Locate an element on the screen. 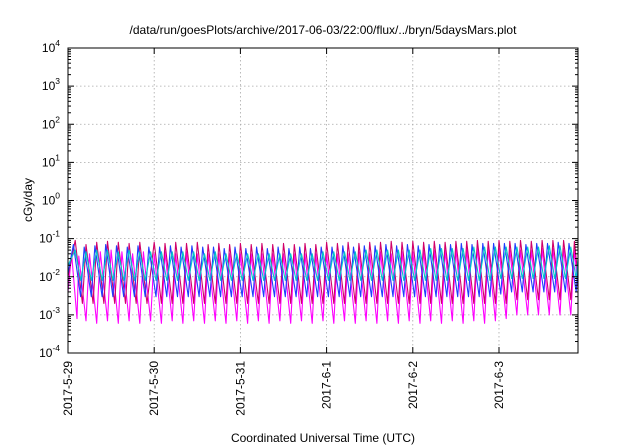 The height and width of the screenshot is (448, 640). x-tick-label: 2017-5-31 is located at coordinates (240, 388).